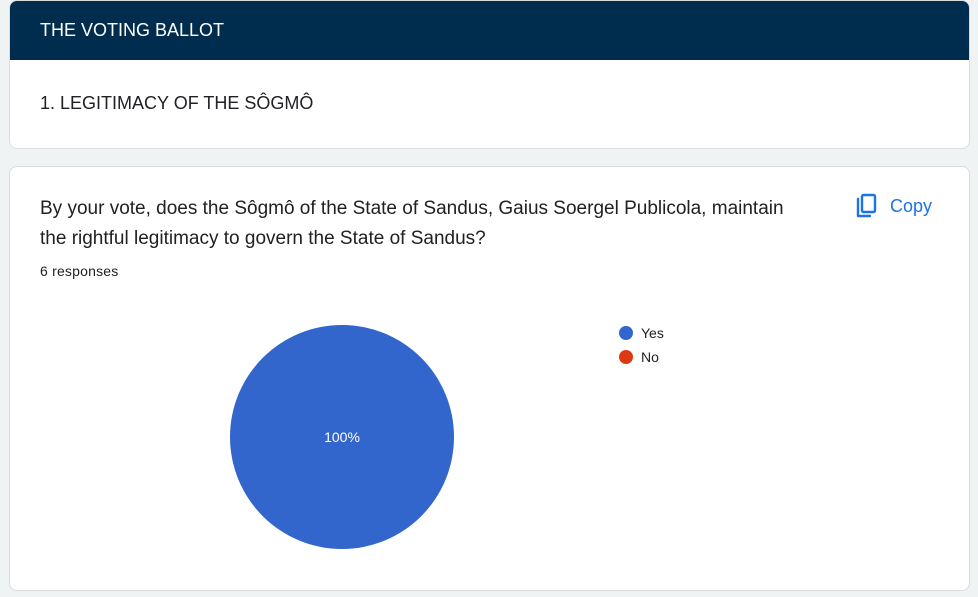  Describe the element at coordinates (79, 271) in the screenshot. I see `response-count: 6 responses` at that location.